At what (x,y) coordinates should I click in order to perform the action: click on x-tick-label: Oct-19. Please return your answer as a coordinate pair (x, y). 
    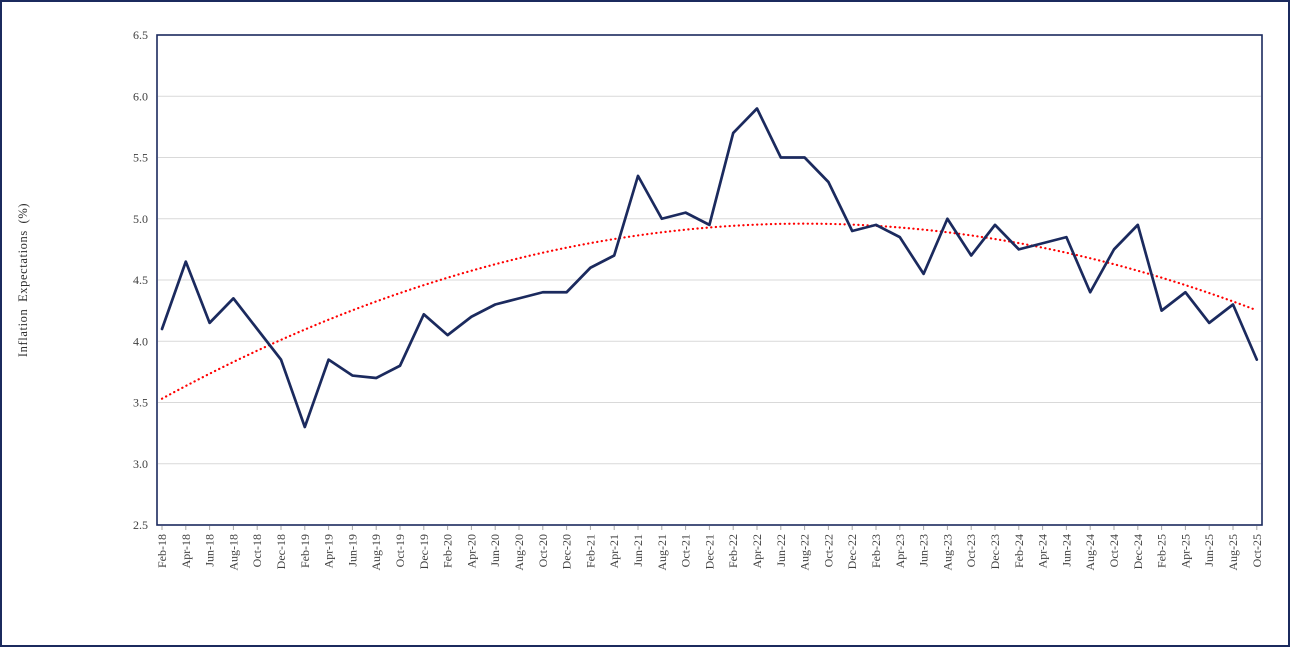
    Looking at the image, I should click on (400, 550).